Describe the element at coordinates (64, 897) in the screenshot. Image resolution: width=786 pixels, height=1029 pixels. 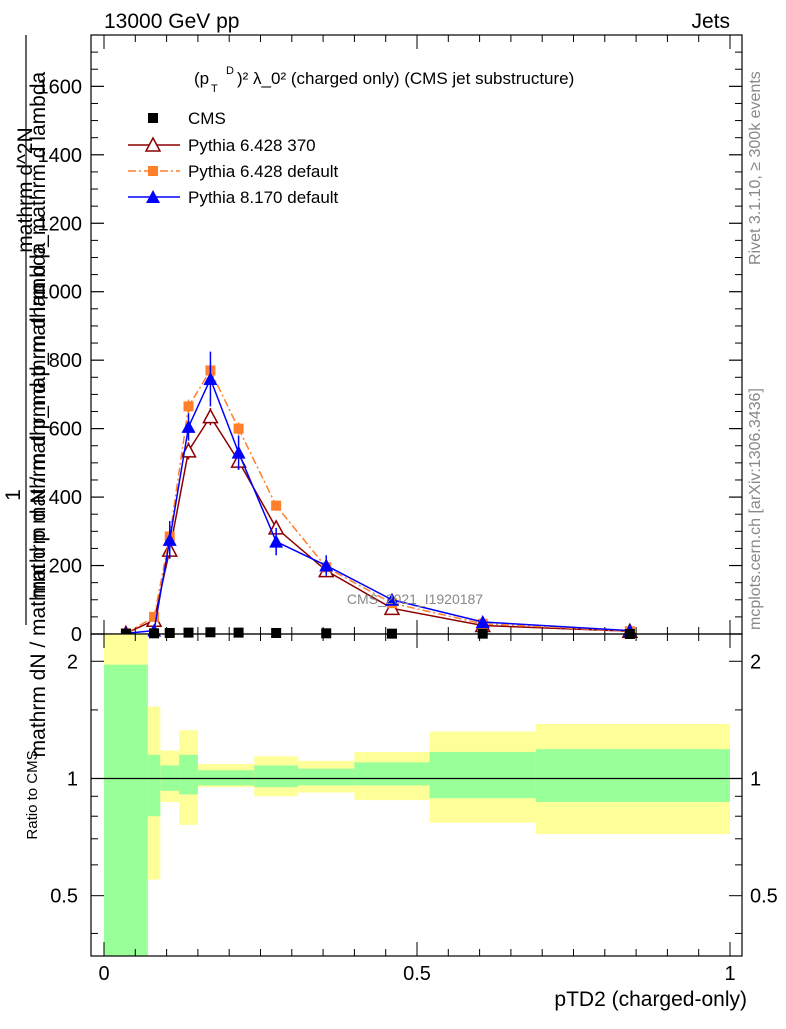
I see `ratio-y-tick-label: 0.5` at that location.